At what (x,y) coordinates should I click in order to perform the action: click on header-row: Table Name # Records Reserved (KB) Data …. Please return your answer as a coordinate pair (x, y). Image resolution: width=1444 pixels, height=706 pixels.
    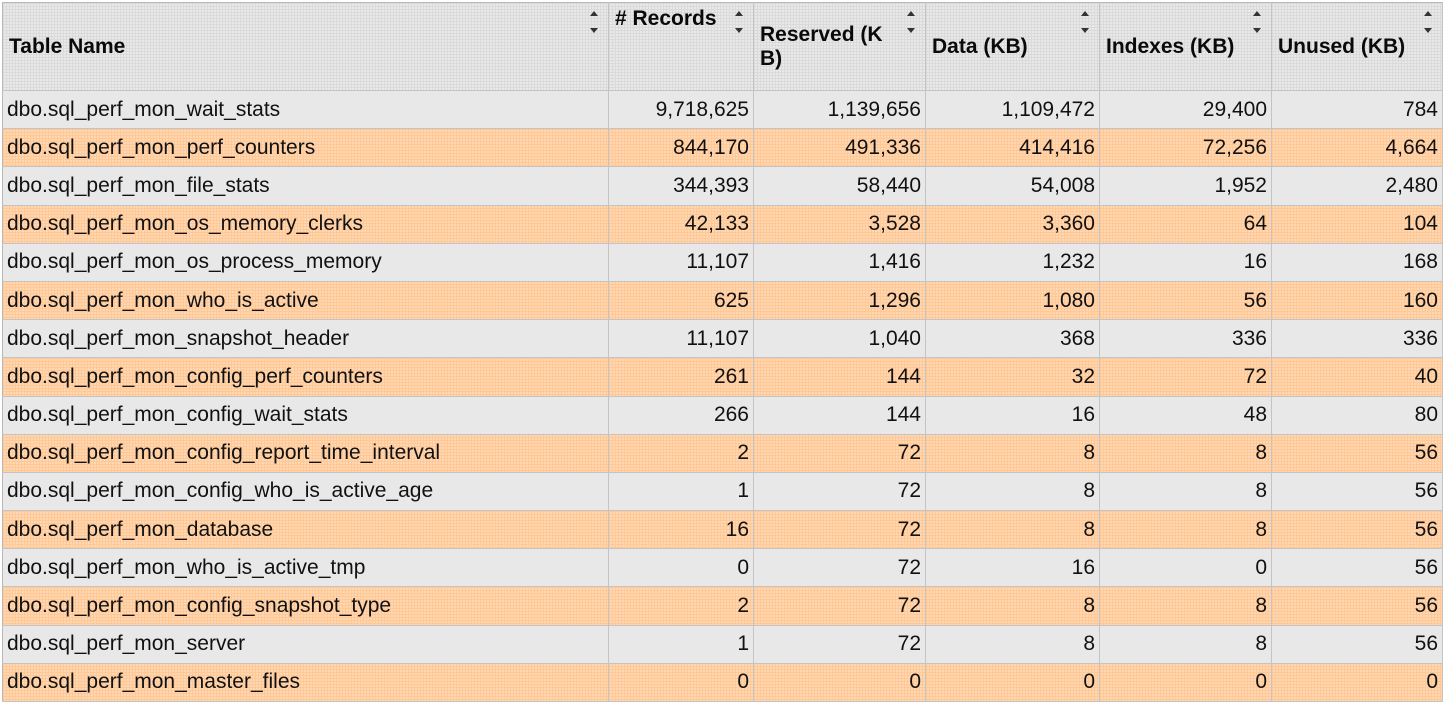
    Looking at the image, I should click on (722, 46).